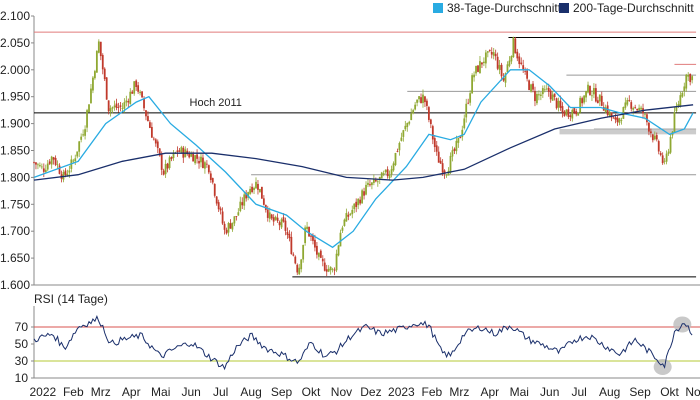  What do you see at coordinates (311, 392) in the screenshot?
I see `x-tick-label: Okt` at bounding box center [311, 392].